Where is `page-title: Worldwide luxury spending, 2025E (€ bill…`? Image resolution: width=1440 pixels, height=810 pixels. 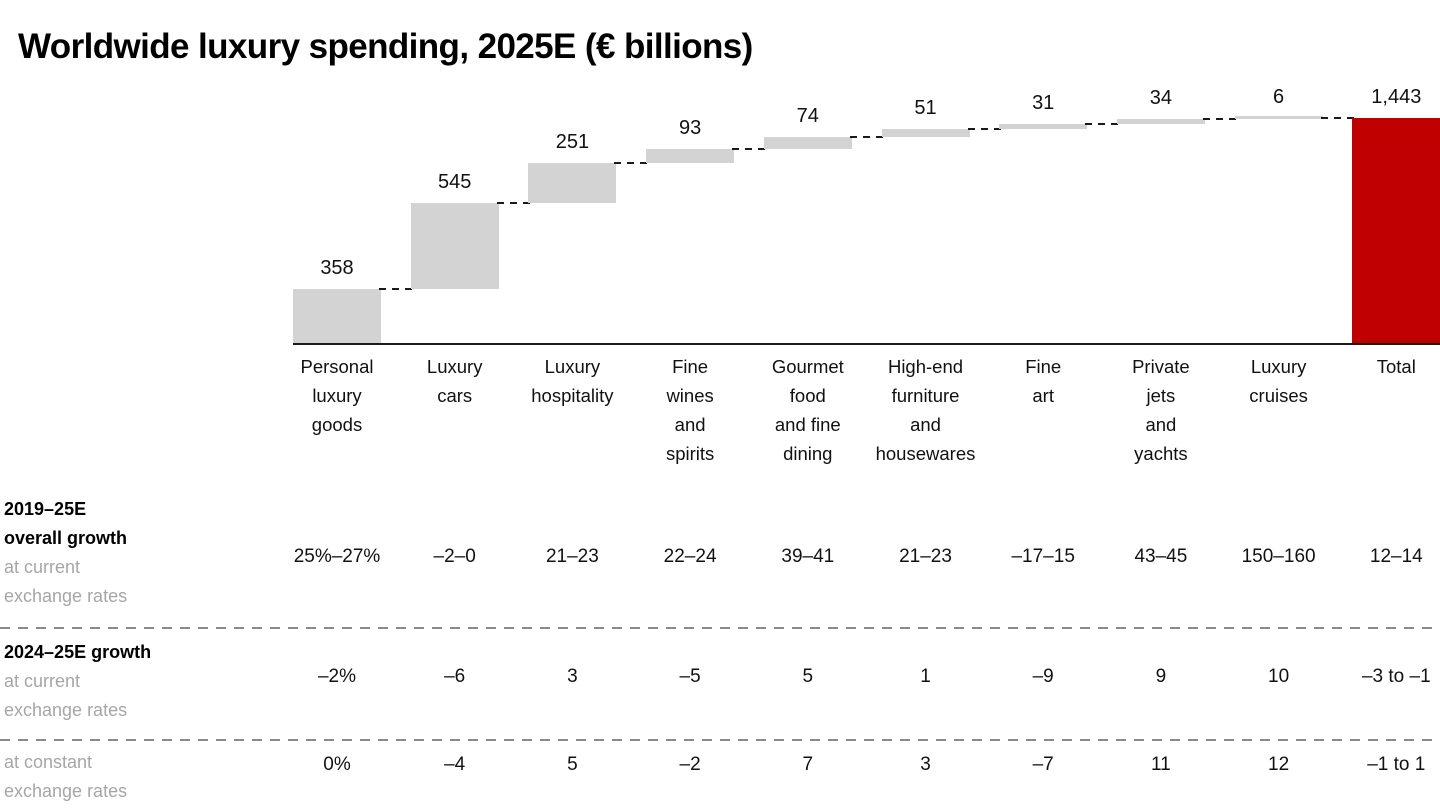
page-title: Worldwide luxury spending, 2025E (€ bill… is located at coordinates (385, 47).